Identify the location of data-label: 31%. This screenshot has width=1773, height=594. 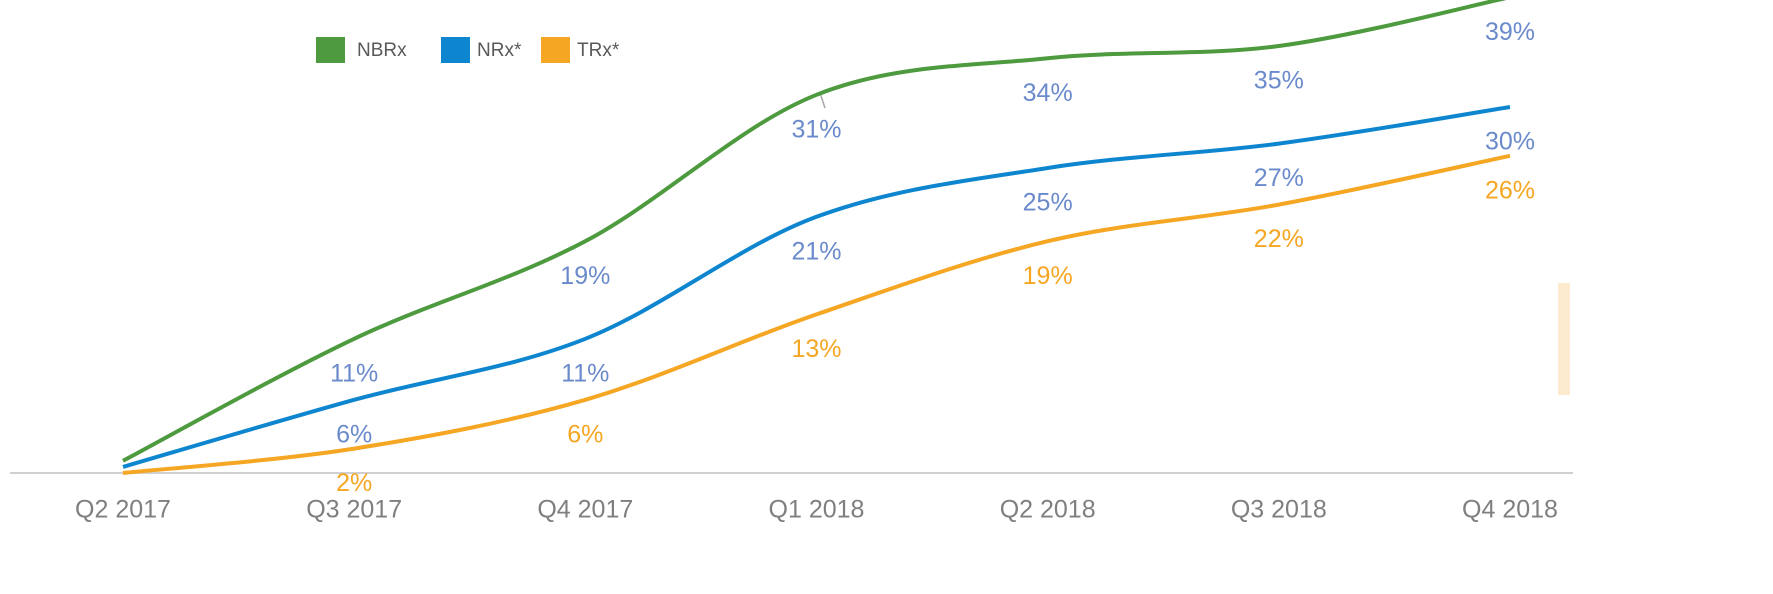
(816, 129).